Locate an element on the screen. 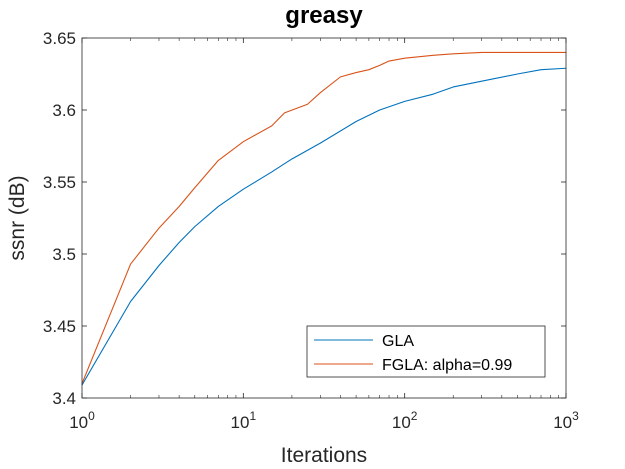 This screenshot has width=625, height=469. legend-label-gla: GLA is located at coordinates (398, 341).